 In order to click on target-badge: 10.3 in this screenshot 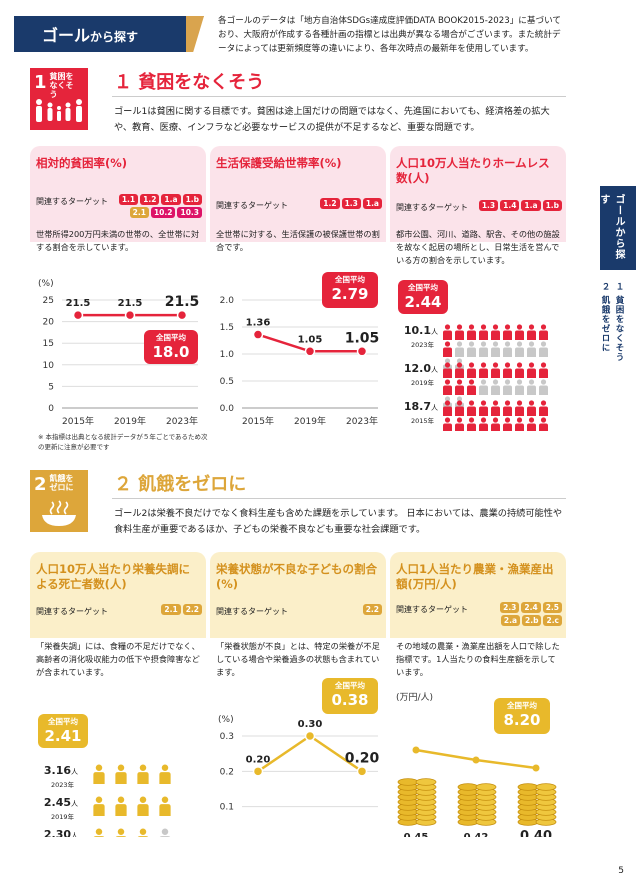, I will do `click(189, 212)`.